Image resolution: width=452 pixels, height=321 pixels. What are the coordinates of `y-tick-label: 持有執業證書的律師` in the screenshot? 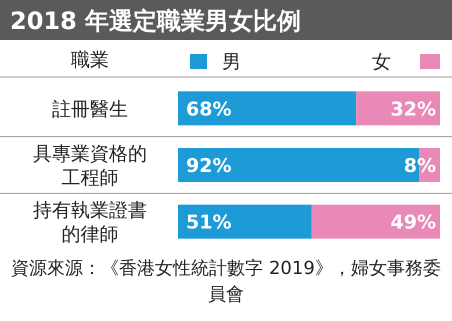 It's located at (90, 223).